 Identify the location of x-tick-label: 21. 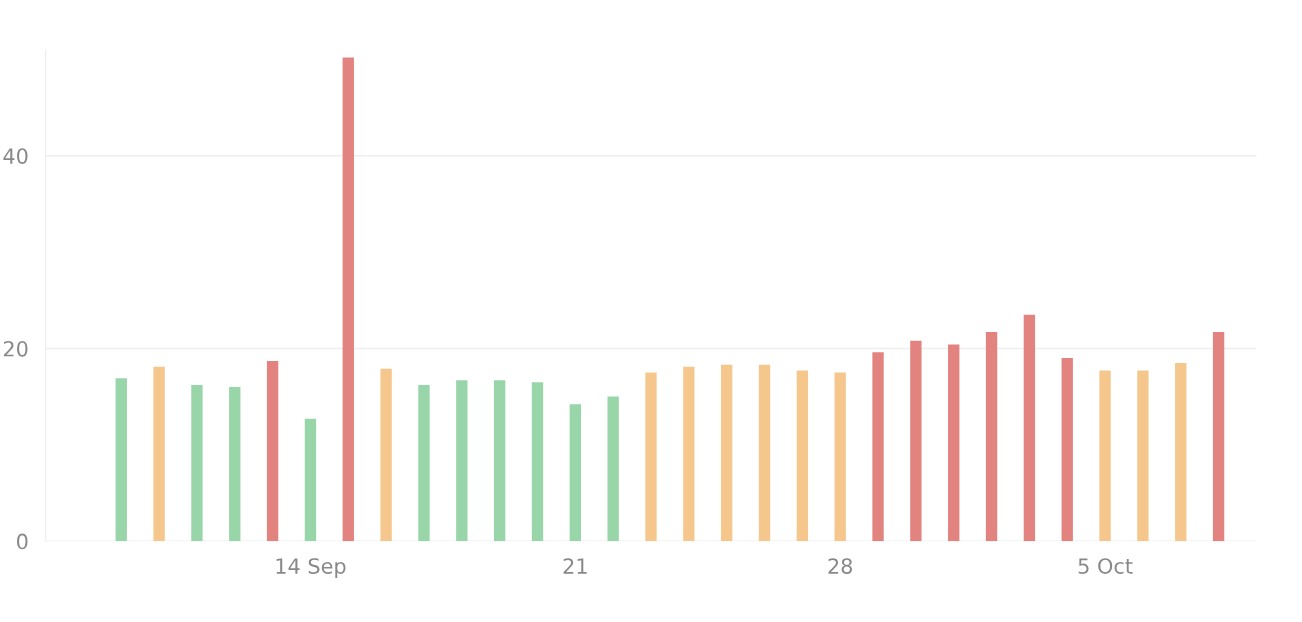
(575, 566).